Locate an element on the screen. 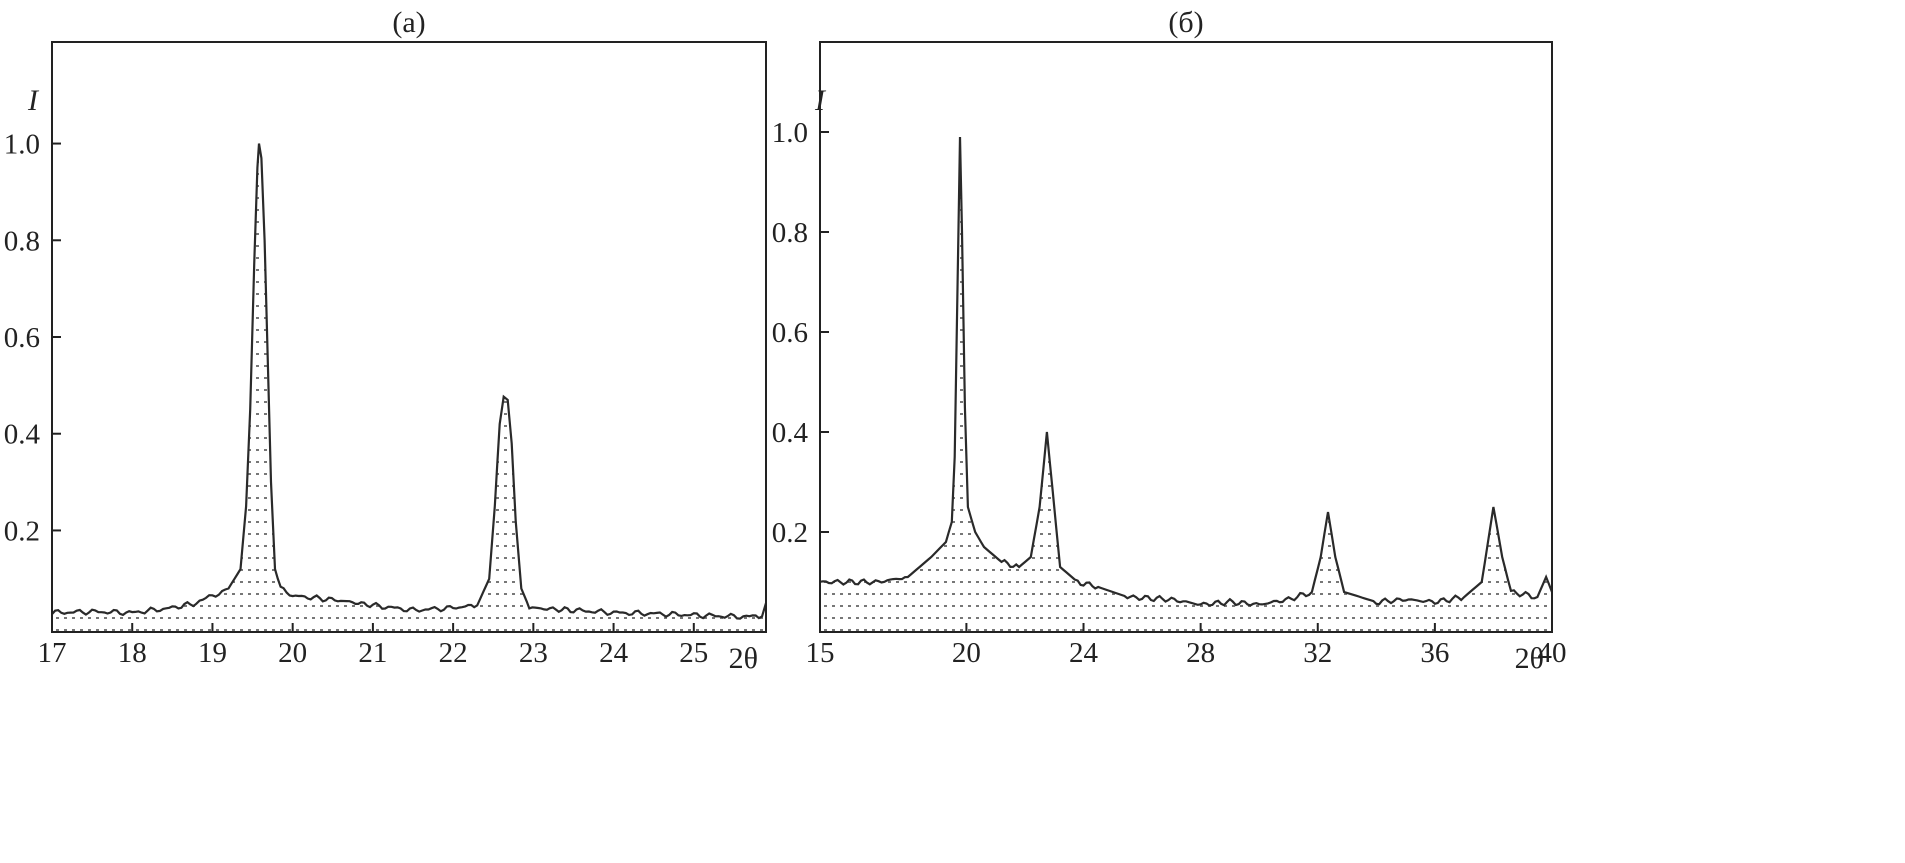 The width and height of the screenshot is (1905, 863). x-tick-label: 32 is located at coordinates (1317, 653).